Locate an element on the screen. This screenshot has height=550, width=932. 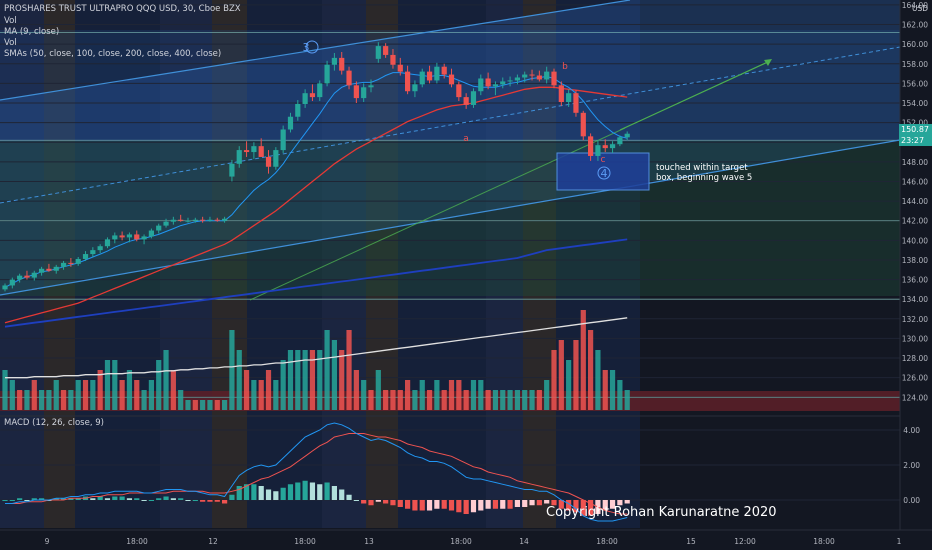
price-axis-bg is located at coordinates (916, 265).